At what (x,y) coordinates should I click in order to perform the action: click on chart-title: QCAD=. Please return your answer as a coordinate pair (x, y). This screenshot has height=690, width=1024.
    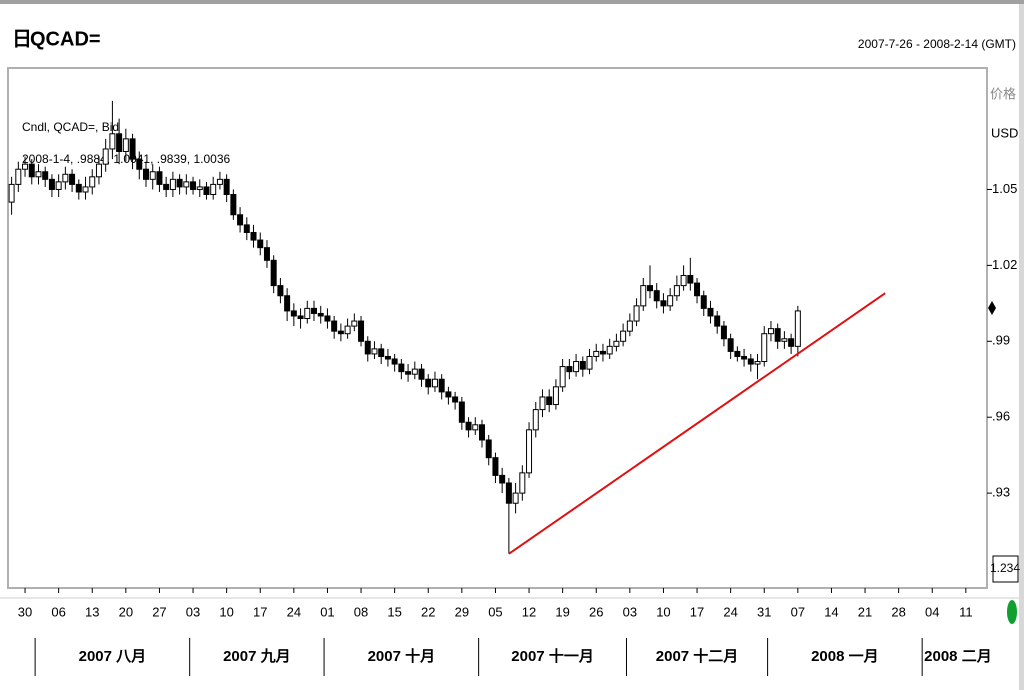
    Looking at the image, I should click on (65, 39).